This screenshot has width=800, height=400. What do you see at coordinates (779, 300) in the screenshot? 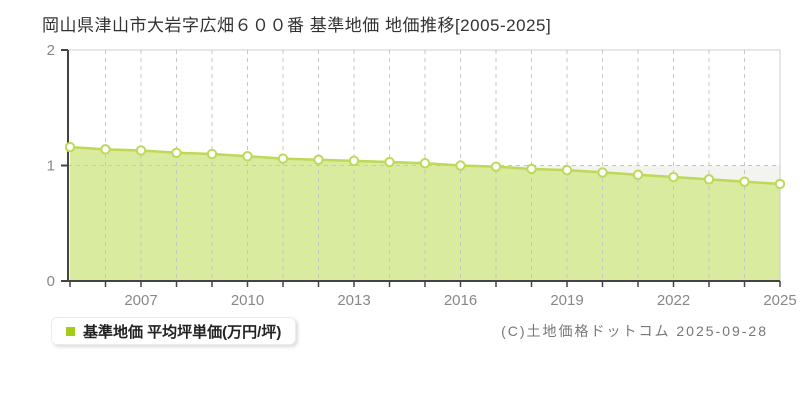
I see `x-tick-label: 2025` at bounding box center [779, 300].